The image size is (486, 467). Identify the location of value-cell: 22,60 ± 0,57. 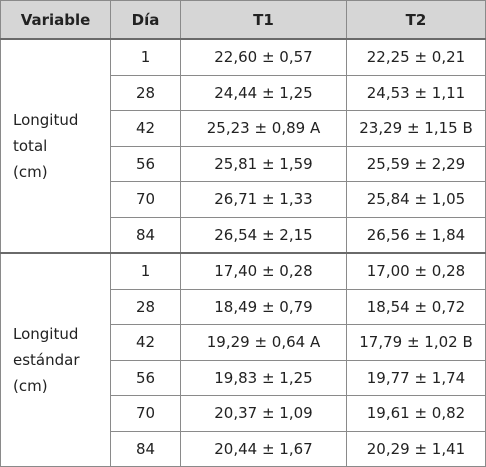
(263, 57).